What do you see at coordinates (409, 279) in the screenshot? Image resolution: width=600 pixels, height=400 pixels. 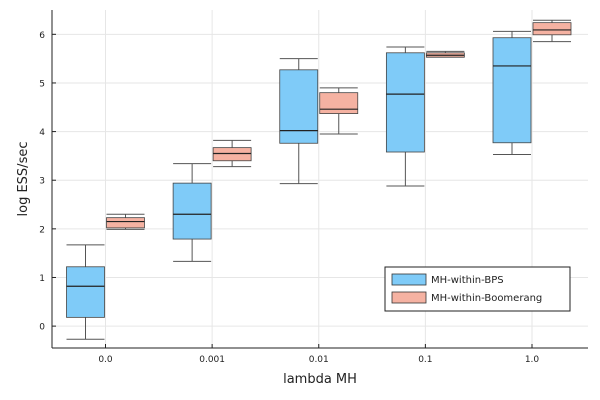 I see `legend-swatch-bps` at bounding box center [409, 279].